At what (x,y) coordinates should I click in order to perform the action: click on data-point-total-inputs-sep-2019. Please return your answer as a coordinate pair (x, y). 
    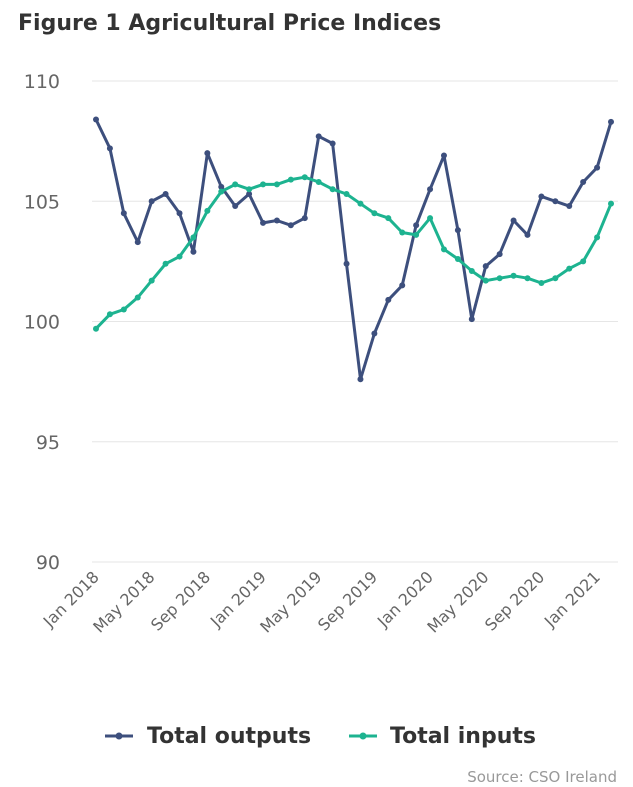
    Looking at the image, I should click on (374, 213).